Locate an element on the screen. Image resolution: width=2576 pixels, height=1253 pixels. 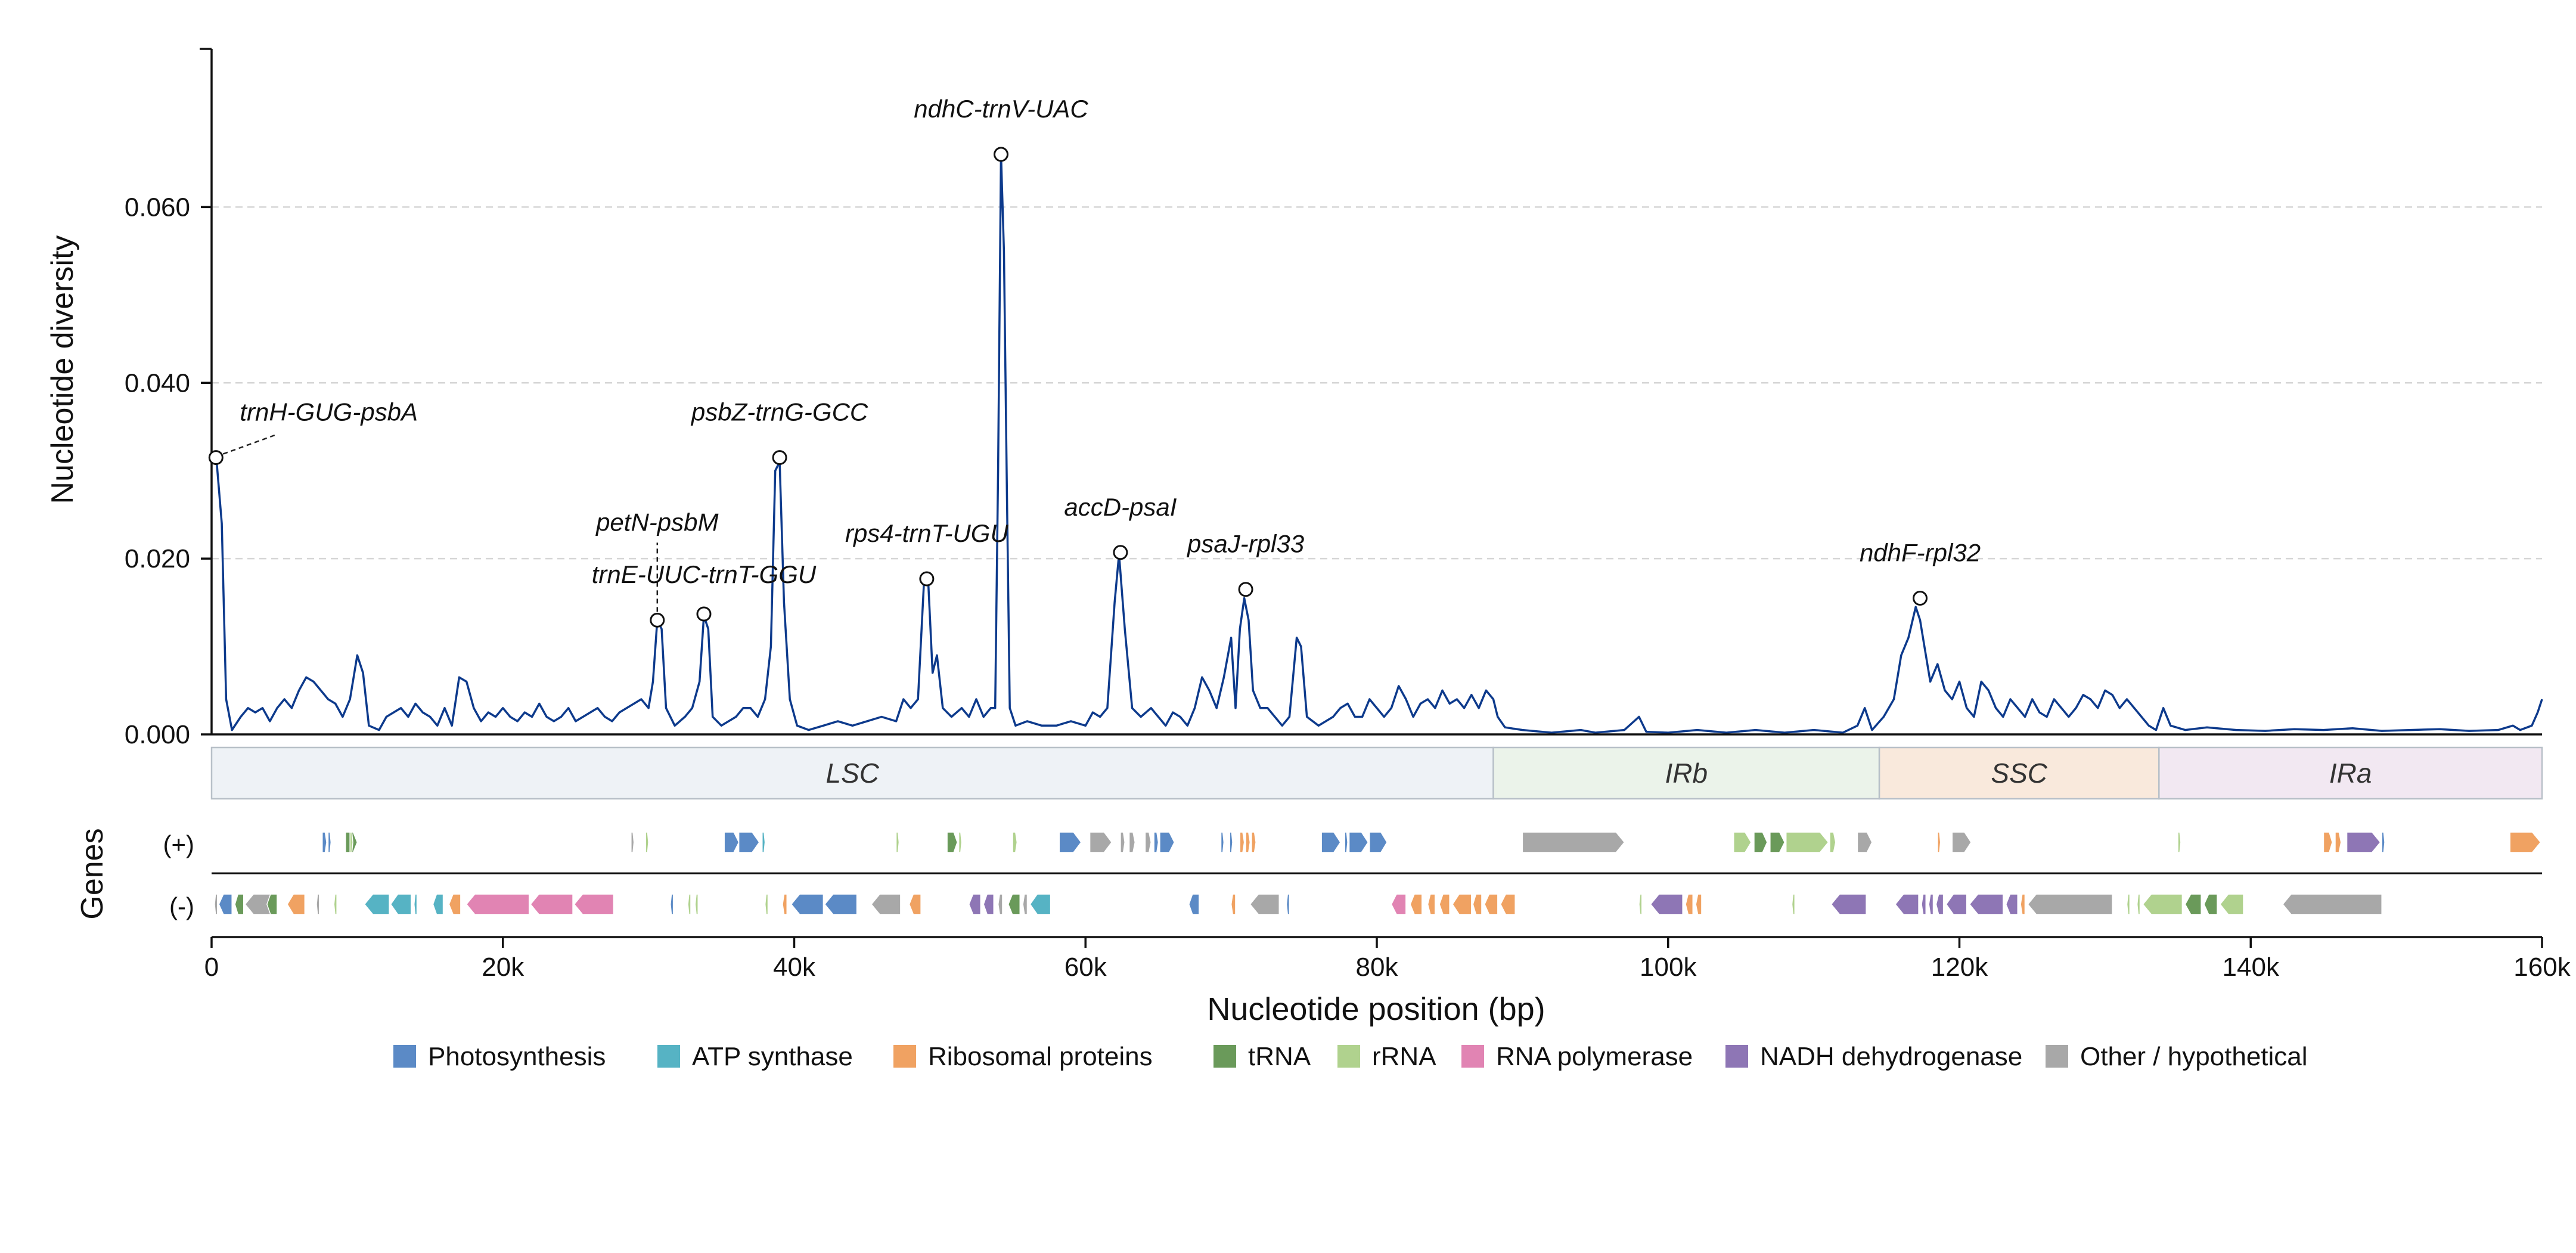
legend-label: RNA polymerase is located at coordinates (1595, 1056).